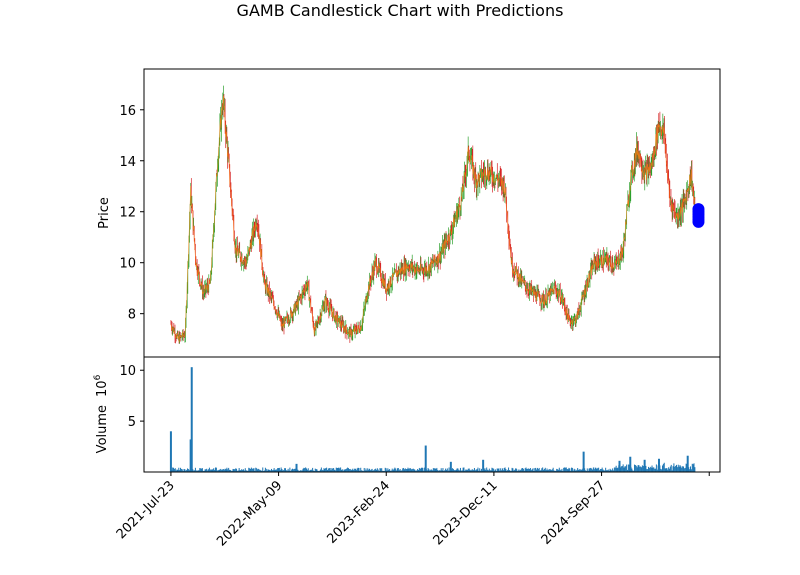 This screenshot has height=575, width=800. I want to click on volume-axes-frame, so click(432, 414).